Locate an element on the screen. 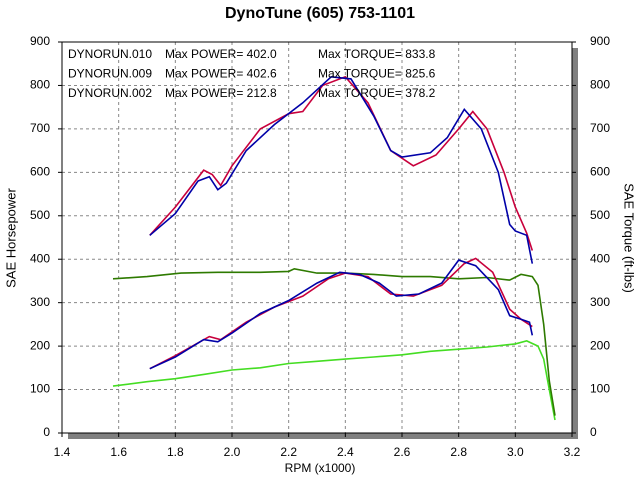 The height and width of the screenshot is (480, 640). y2-tick-label: 400 is located at coordinates (600, 258).